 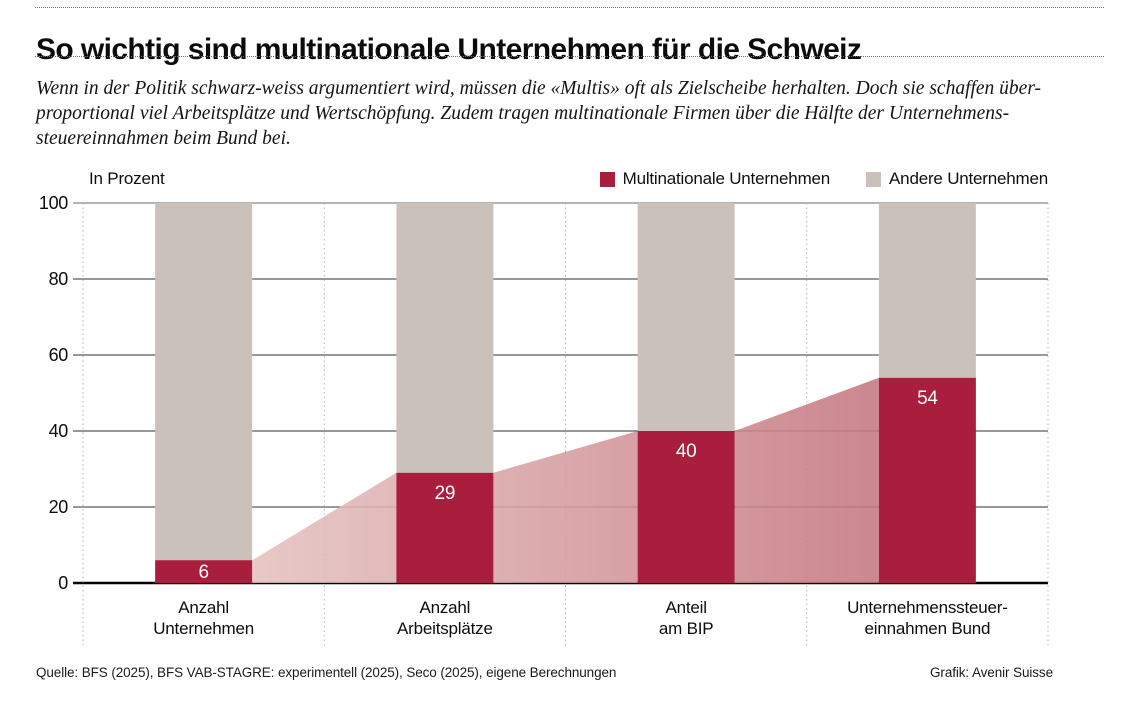 What do you see at coordinates (58, 431) in the screenshot?
I see `y-tick-label-40: 40` at bounding box center [58, 431].